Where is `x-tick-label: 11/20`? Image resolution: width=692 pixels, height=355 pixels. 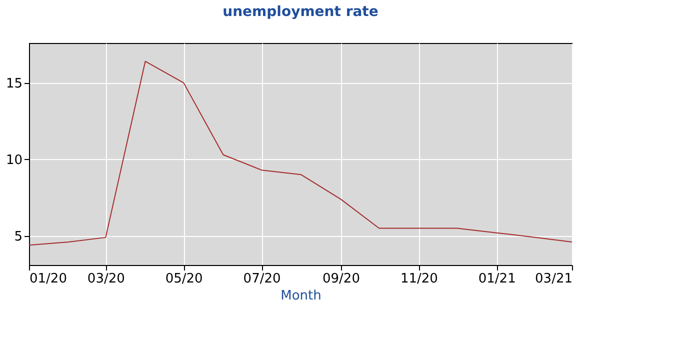 x-tick-label: 11/20 is located at coordinates (419, 279).